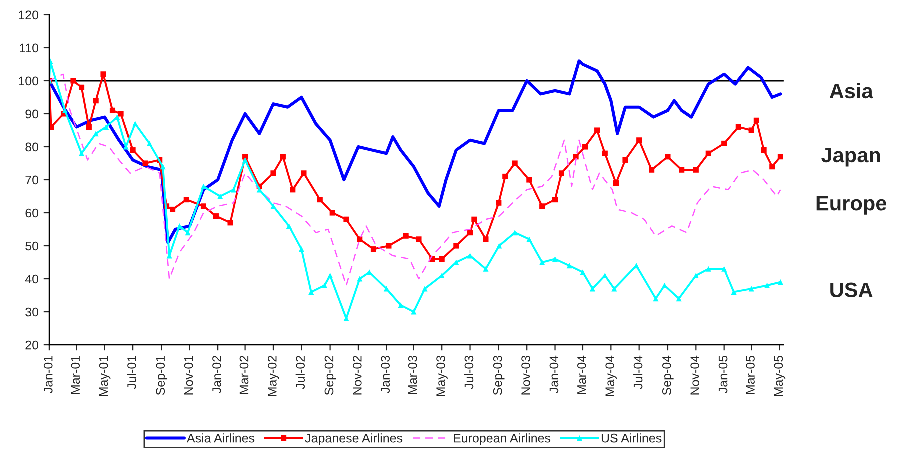 The width and height of the screenshot is (899, 454). What do you see at coordinates (413, 375) in the screenshot?
I see `x-tick-label: Mar-03` at bounding box center [413, 375].